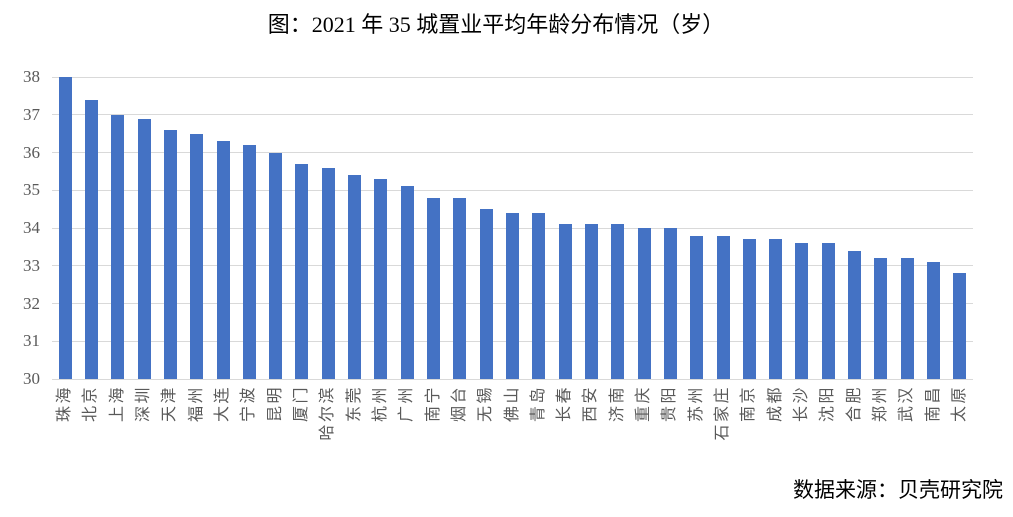  I want to click on x-axis-category-label: 苏州, so click(696, 404).